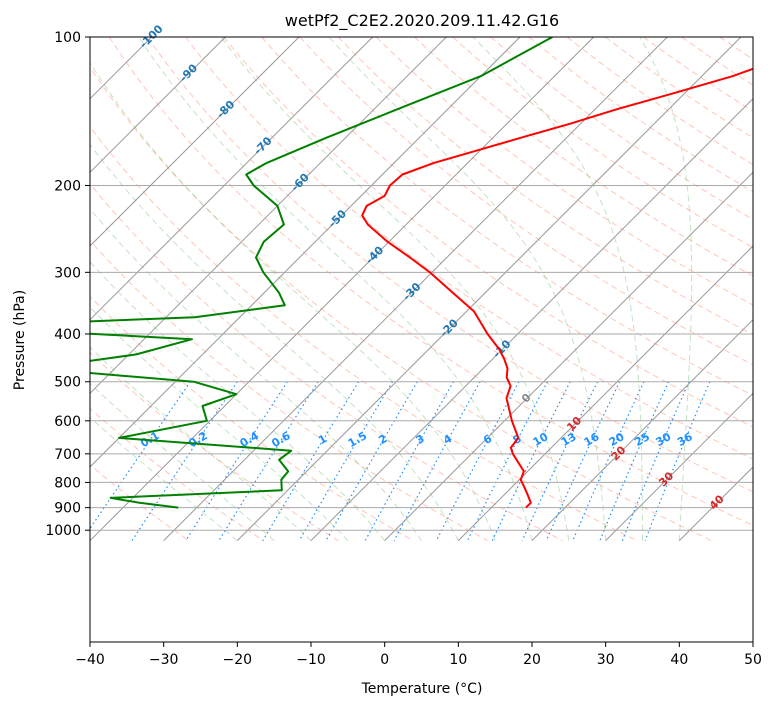 This screenshot has height=708, width=775. I want to click on mixing-ratio-label: 0.2, so click(197, 439).